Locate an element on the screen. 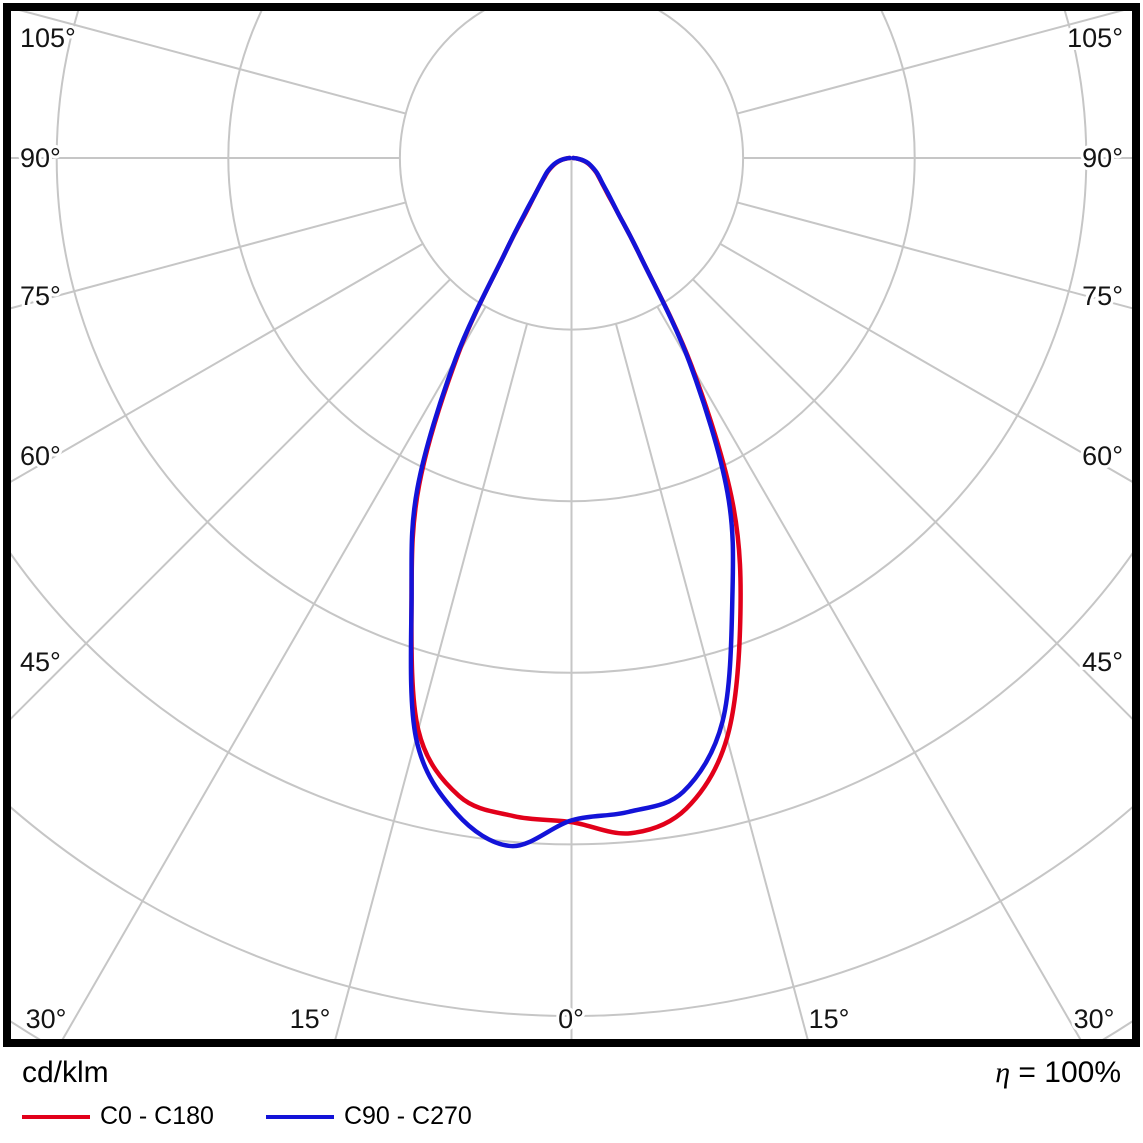 The image size is (1143, 1143). footer: cd/klm η = 100% C0 - C180 C90 - C270 is located at coordinates (571, 1089).